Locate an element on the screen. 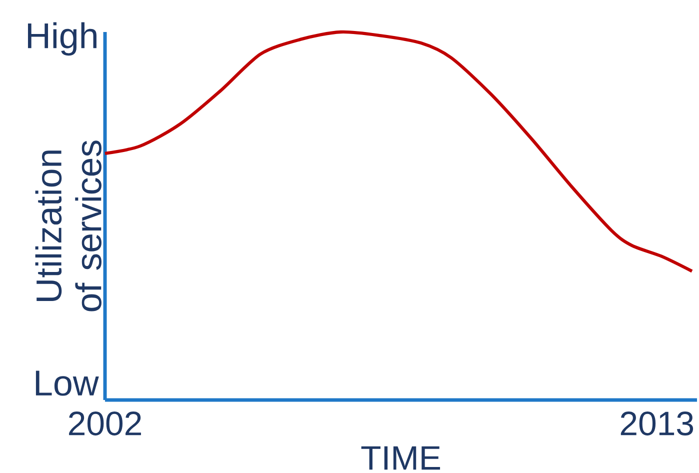  text: Low is located at coordinates (67, 383).